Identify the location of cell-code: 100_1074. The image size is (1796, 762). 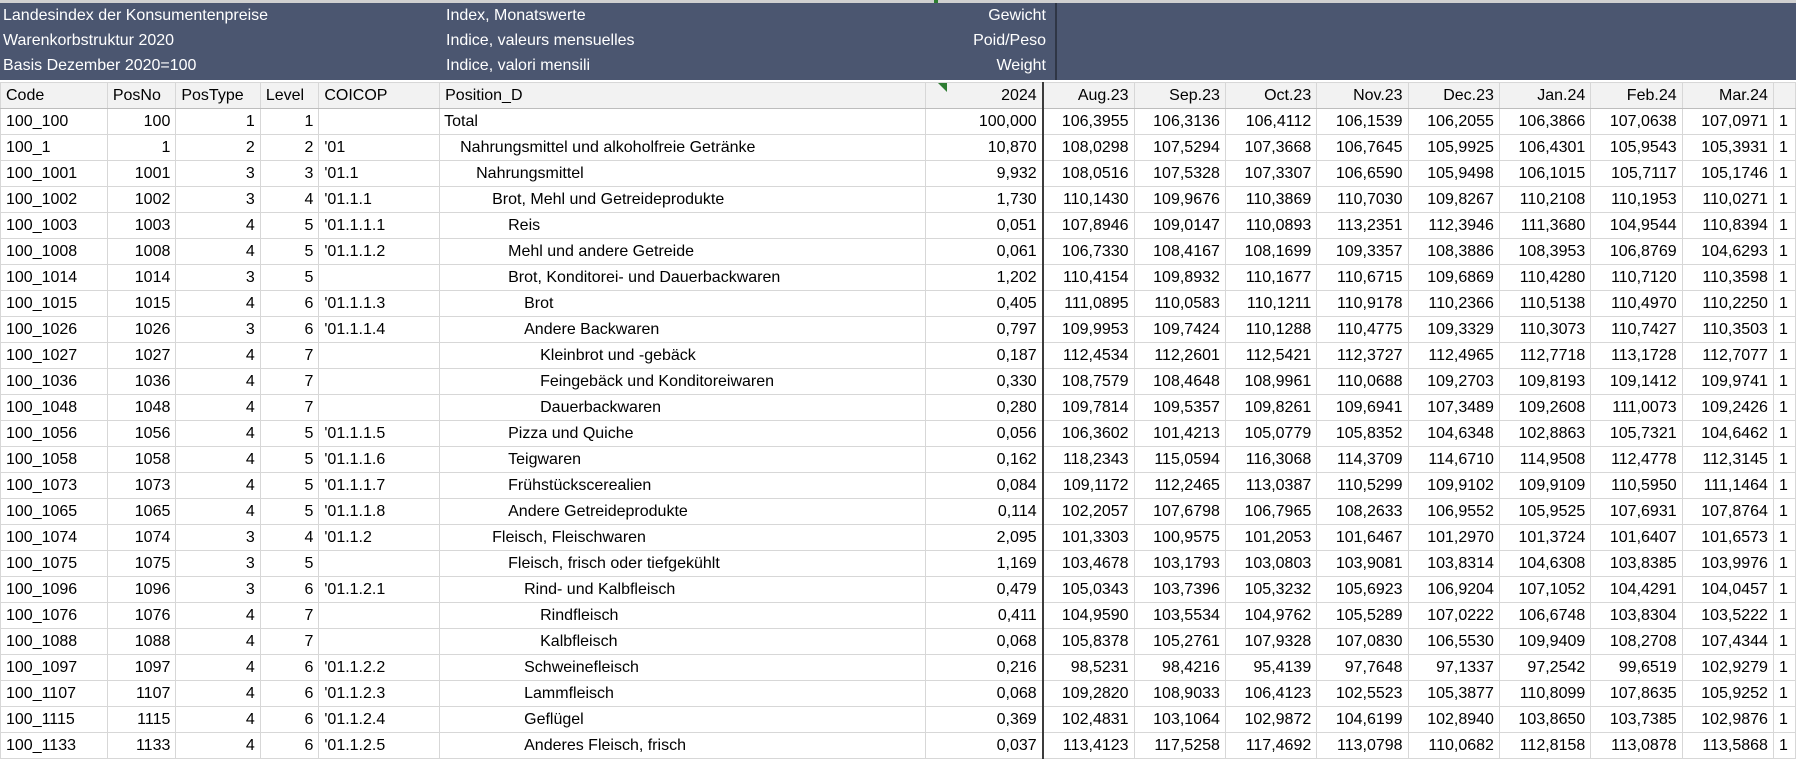
(54, 537).